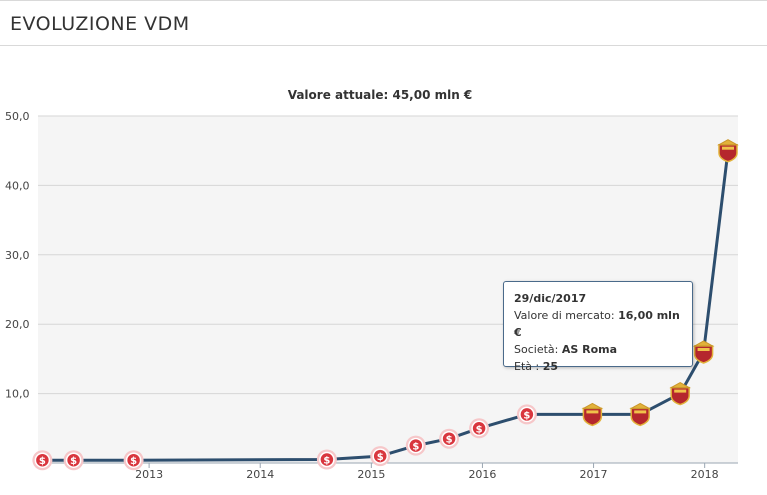 The width and height of the screenshot is (767, 495). I want to click on tooltip-market-row: Valore di mercato: 16,00 mln €, so click(598, 324).